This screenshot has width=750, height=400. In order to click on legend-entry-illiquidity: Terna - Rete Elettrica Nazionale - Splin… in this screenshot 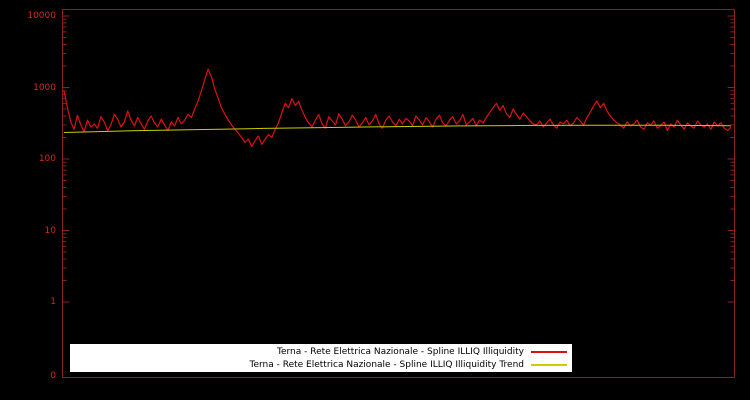, I will do `click(321, 351)`.